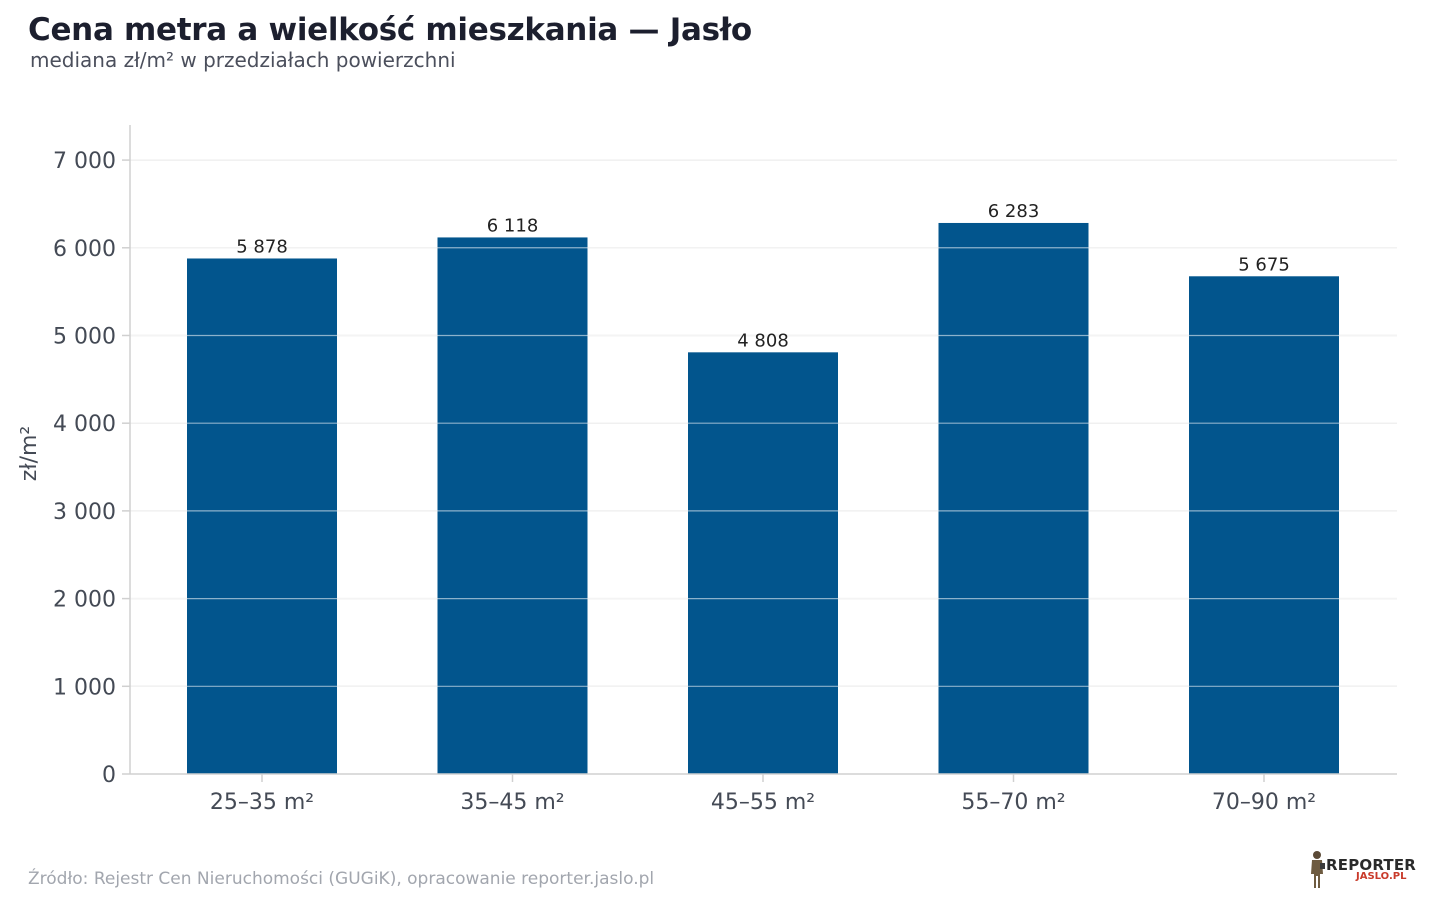  I want to click on reporter-jaslo-logo: REPORTER JASLO.PL, so click(1361, 869).